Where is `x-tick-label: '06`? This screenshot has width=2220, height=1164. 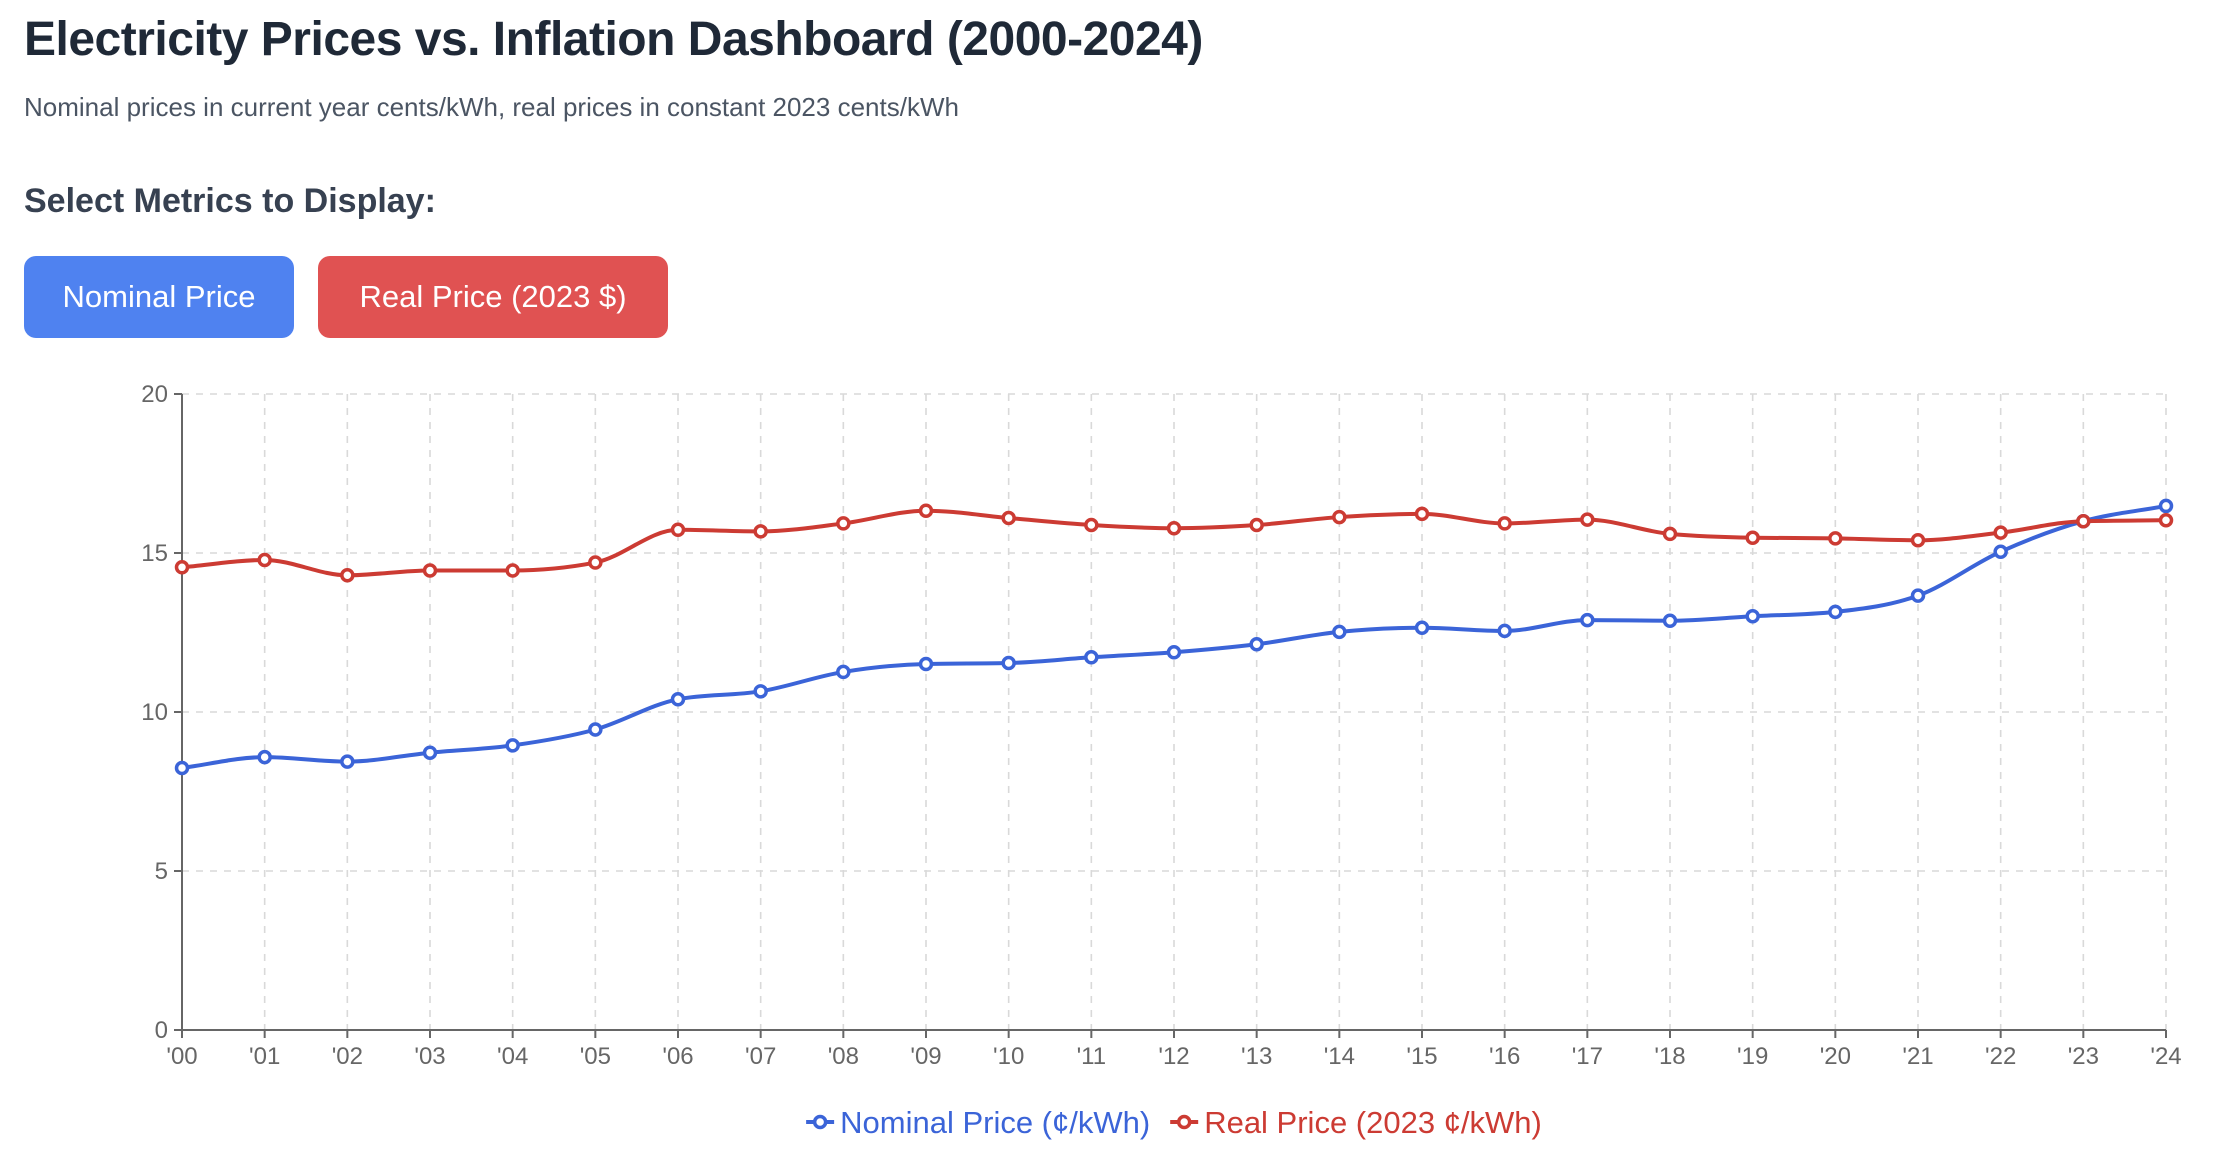
x-tick-label: '06 is located at coordinates (677, 1056).